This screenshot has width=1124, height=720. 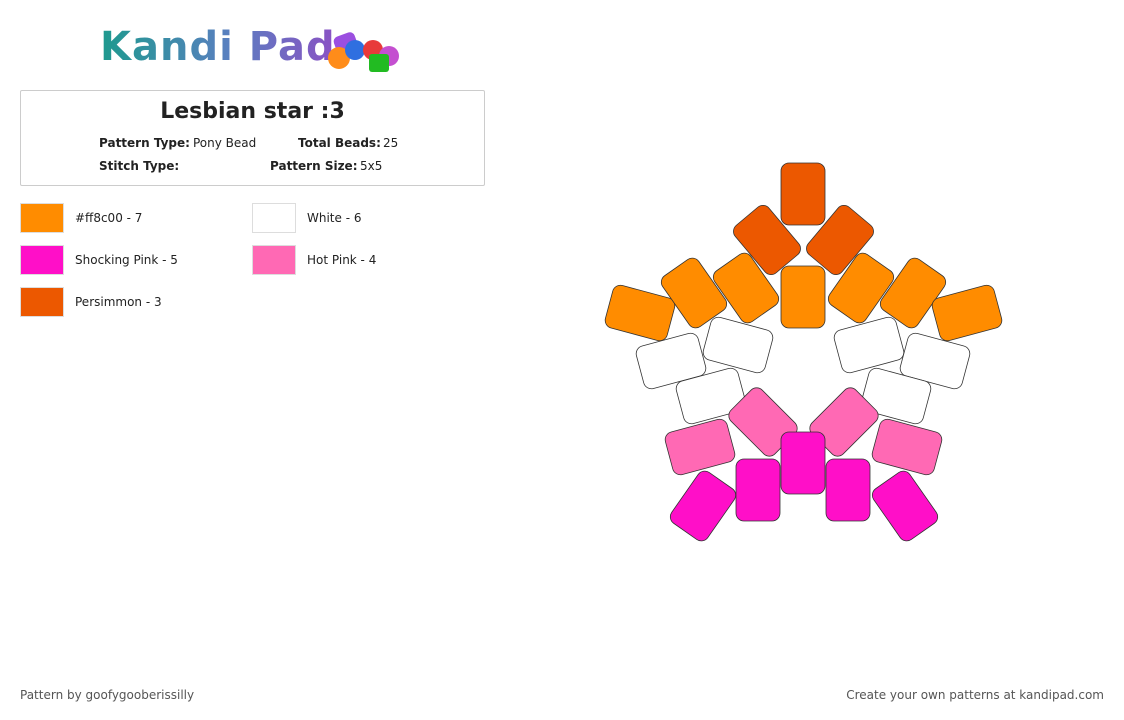 What do you see at coordinates (144, 143) in the screenshot?
I see `field-label: Pattern Type:` at bounding box center [144, 143].